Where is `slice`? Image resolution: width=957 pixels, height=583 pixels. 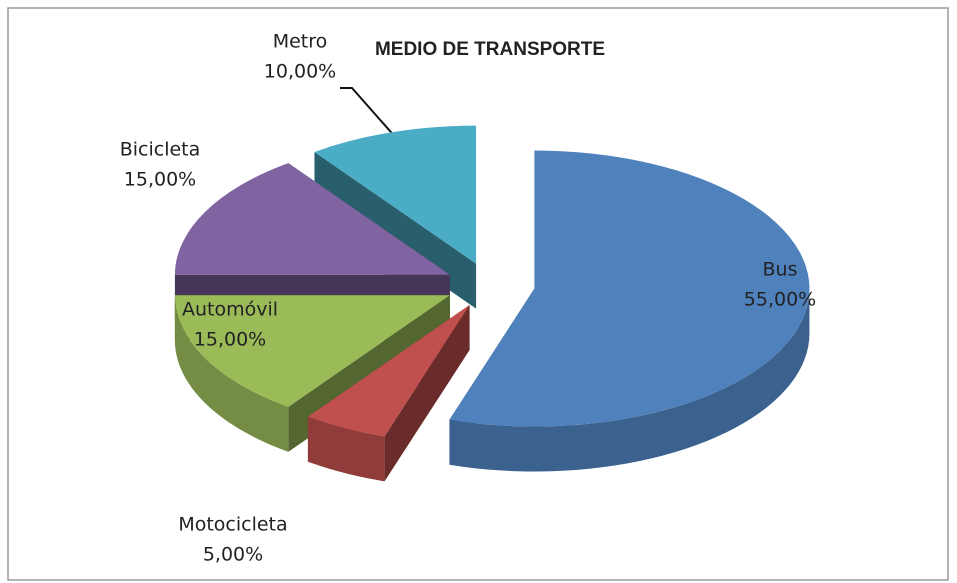 slice is located at coordinates (388, 393).